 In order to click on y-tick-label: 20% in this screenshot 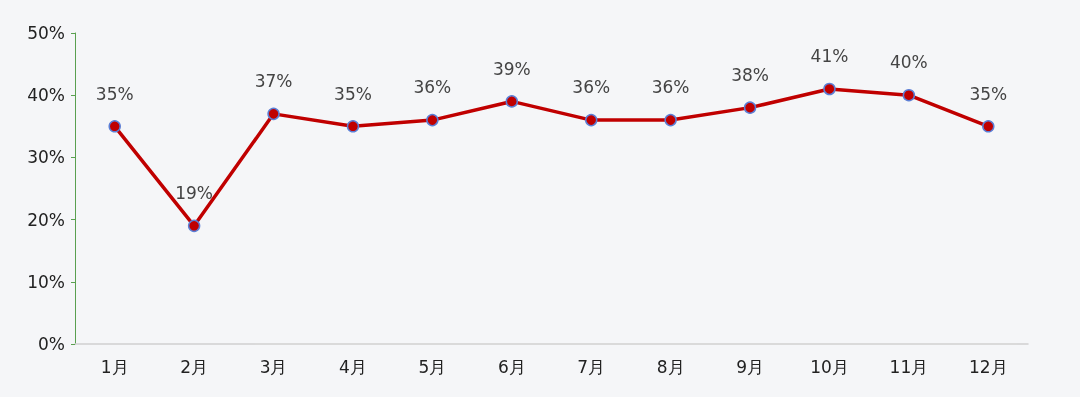, I will do `click(46, 219)`.